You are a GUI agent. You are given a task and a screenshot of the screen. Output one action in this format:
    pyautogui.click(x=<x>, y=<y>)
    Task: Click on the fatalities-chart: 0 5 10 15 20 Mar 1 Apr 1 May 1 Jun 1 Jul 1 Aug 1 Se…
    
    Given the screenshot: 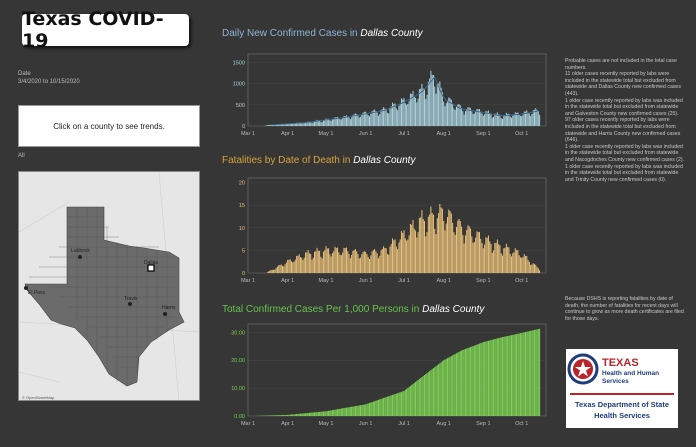 What is the action you would take?
    pyautogui.click(x=387, y=229)
    